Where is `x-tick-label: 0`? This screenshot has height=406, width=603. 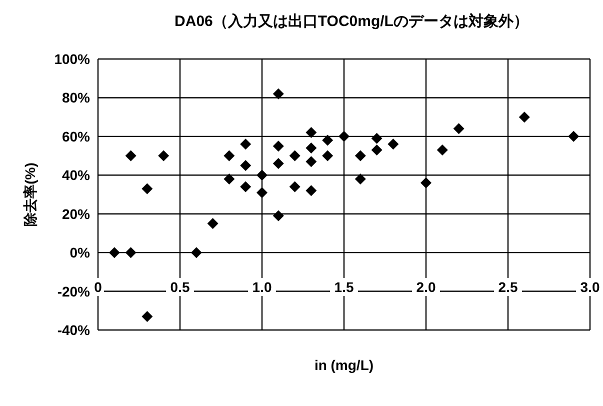 x-tick-label: 0 is located at coordinates (98, 287).